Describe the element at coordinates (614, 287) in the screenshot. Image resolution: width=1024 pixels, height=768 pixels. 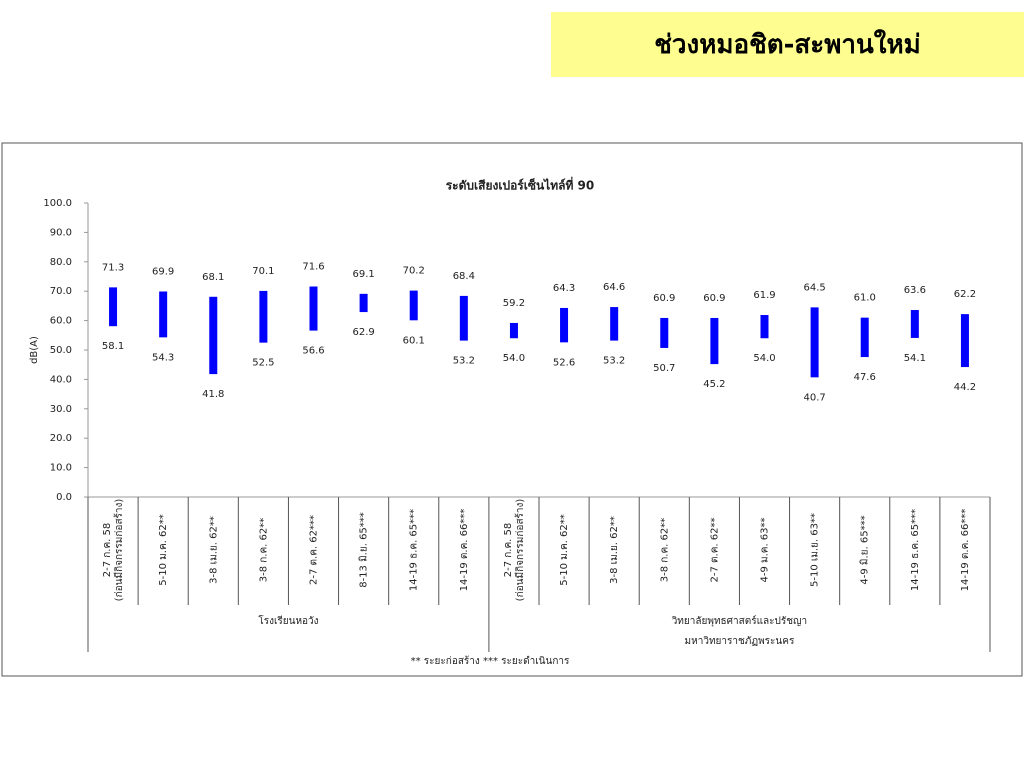
I see `value-label: 64.6` at that location.